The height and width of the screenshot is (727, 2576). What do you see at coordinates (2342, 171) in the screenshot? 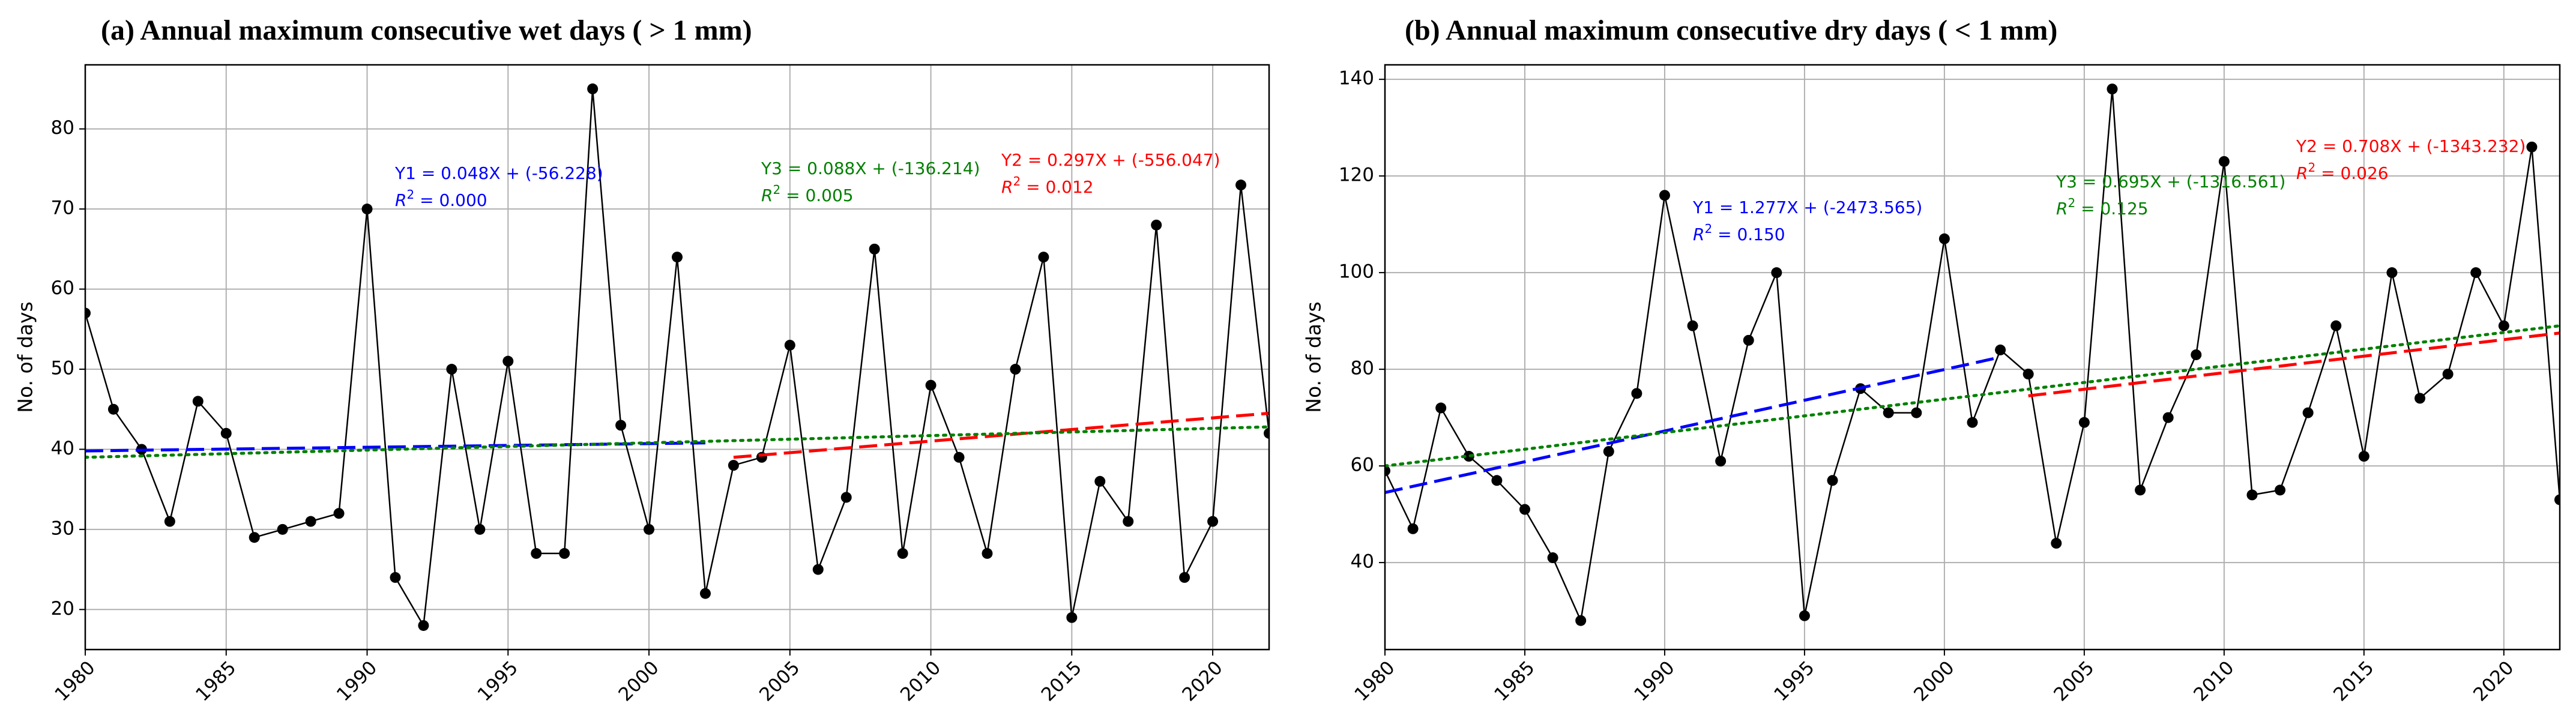
I see `trend-r2-y2: R2 = 0.026` at bounding box center [2342, 171].